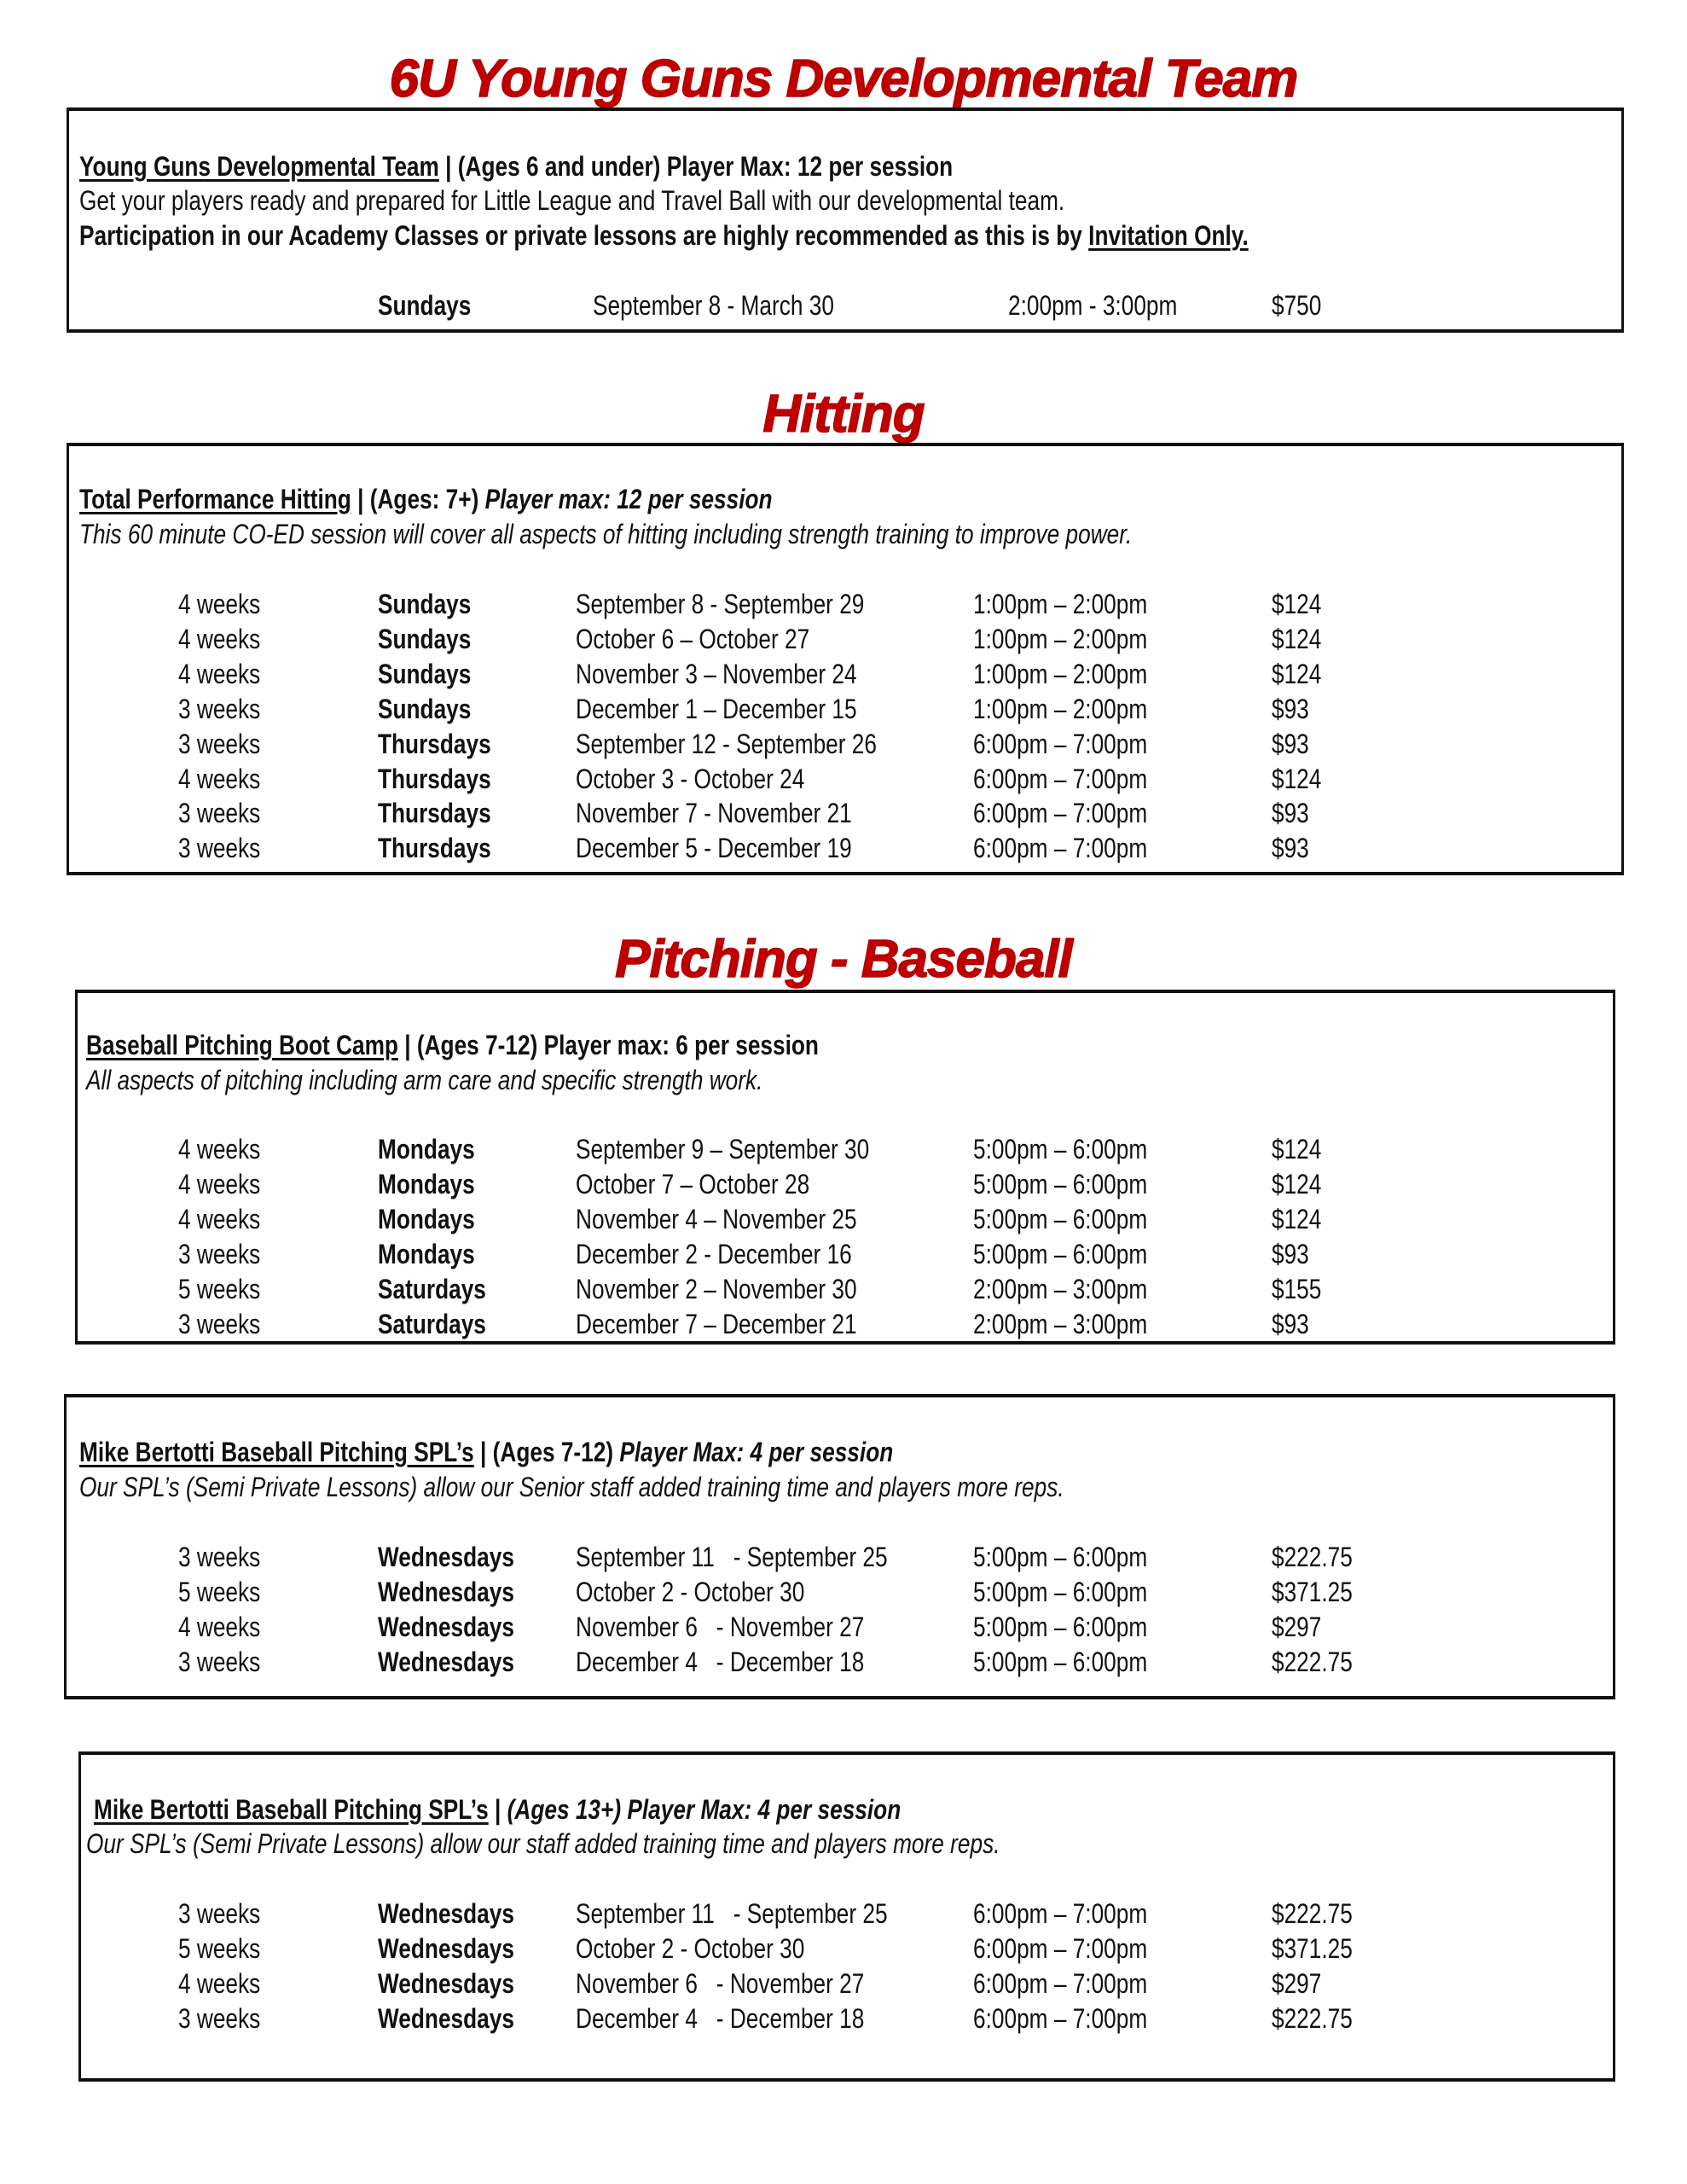 The height and width of the screenshot is (2184, 1687). I want to click on spl-teen-box, so click(846, 1917).